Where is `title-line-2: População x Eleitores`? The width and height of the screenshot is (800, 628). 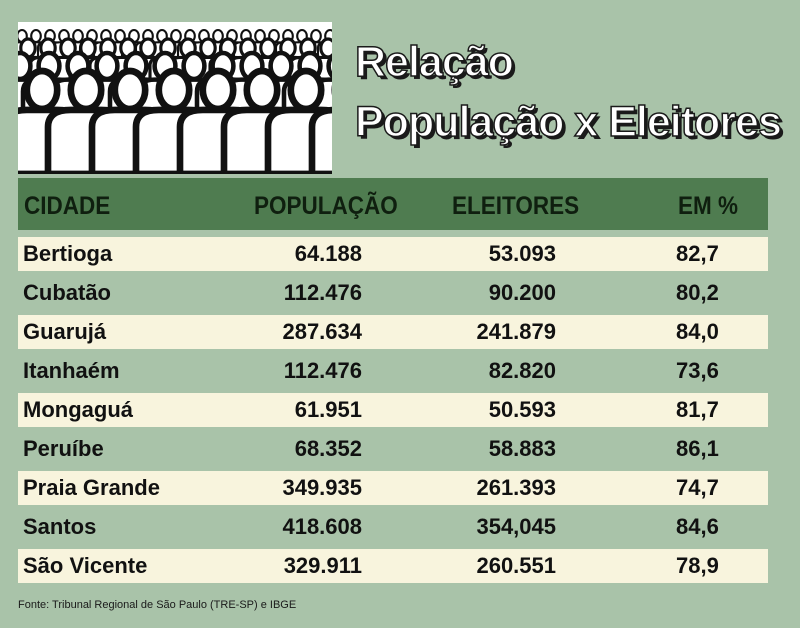 title-line-2: População x Eleitores is located at coordinates (568, 122).